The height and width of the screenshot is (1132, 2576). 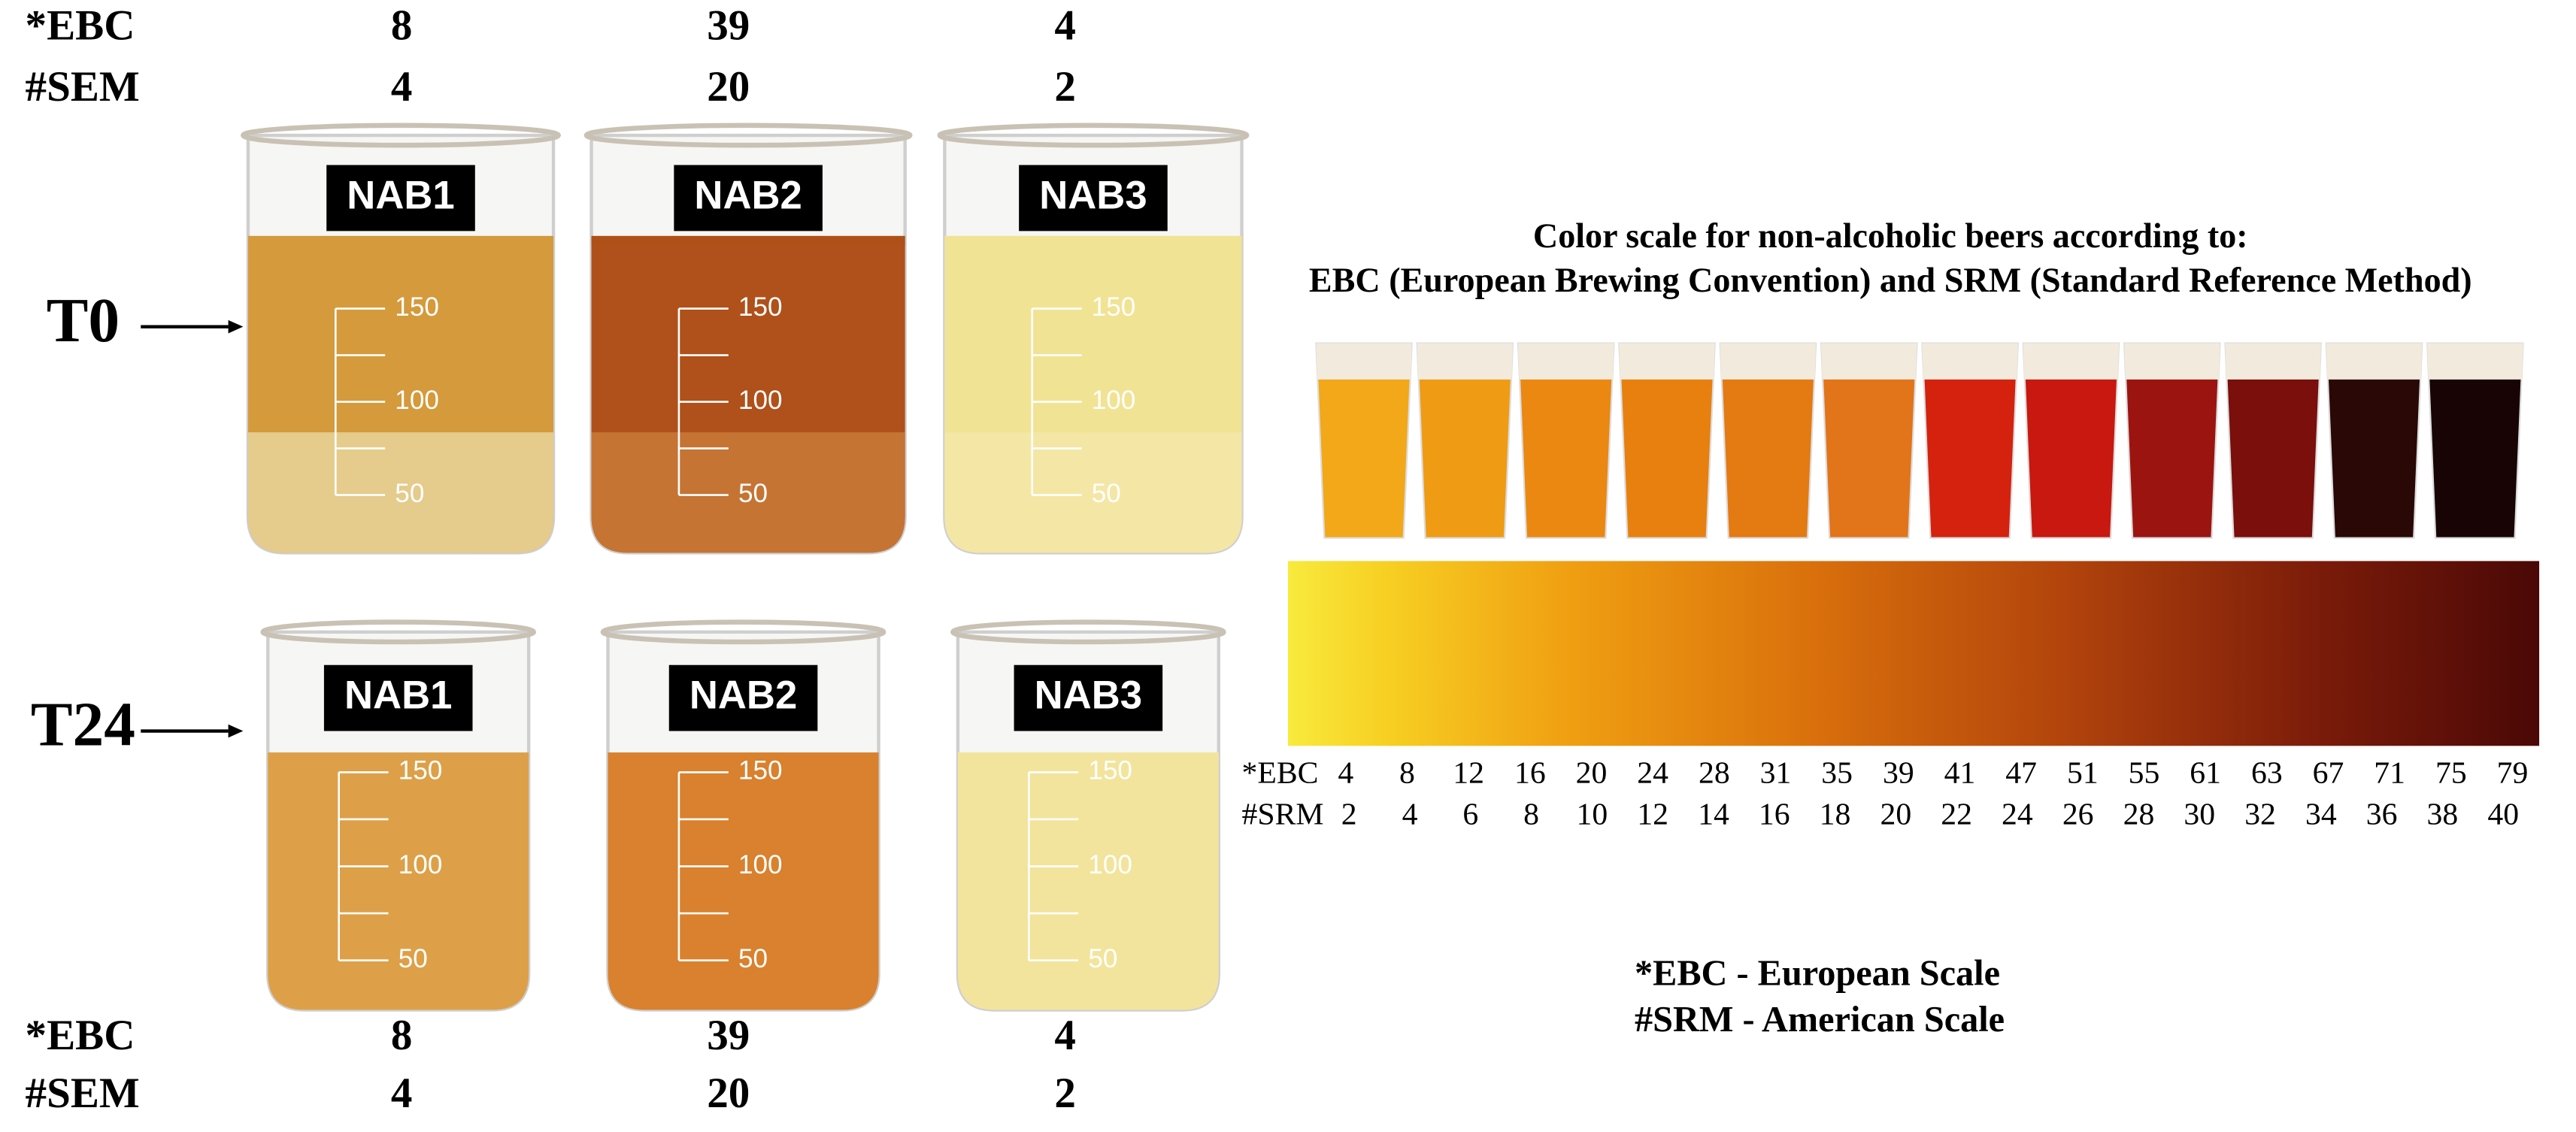 What do you see at coordinates (1715, 772) in the screenshot?
I see `ebc-value: 28` at bounding box center [1715, 772].